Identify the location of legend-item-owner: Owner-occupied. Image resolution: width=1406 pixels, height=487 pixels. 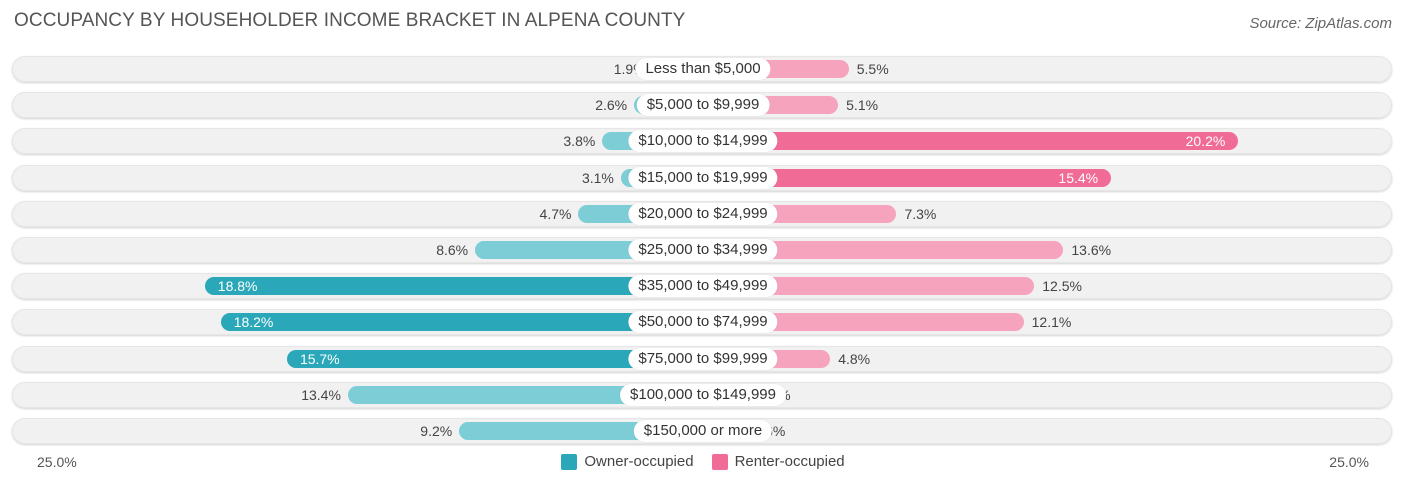
(627, 461).